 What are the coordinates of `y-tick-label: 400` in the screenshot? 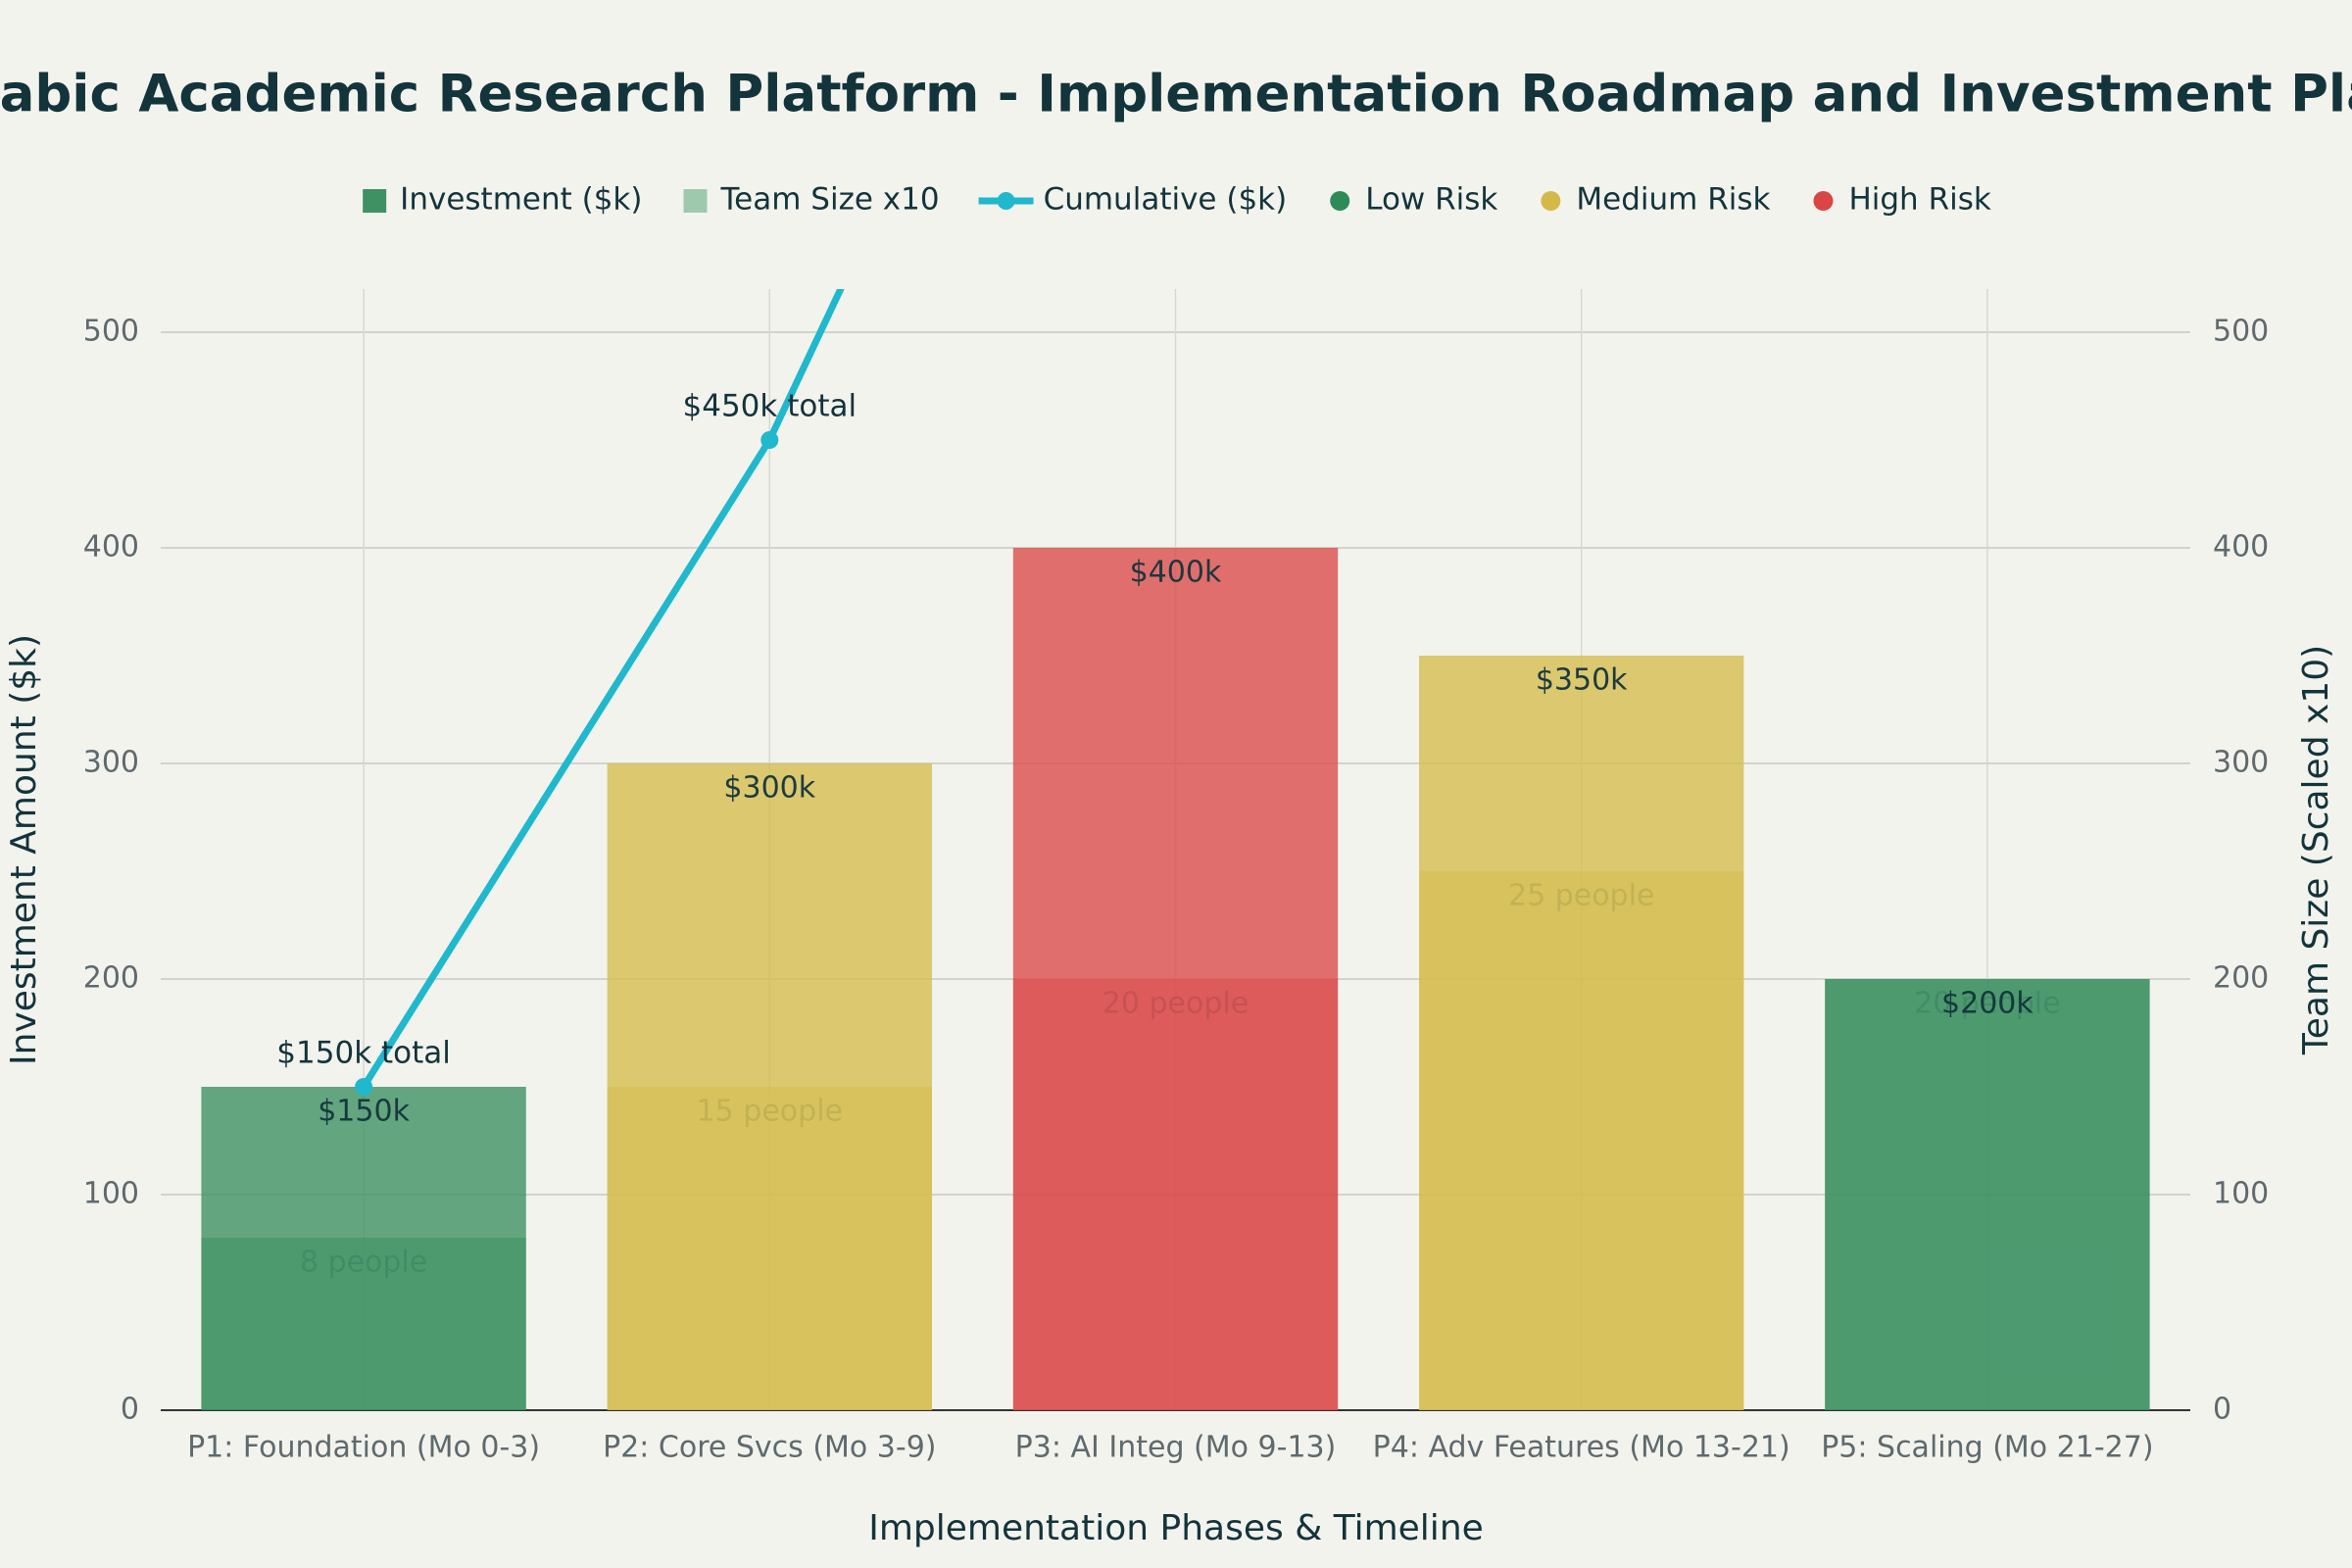 It's located at (111, 547).